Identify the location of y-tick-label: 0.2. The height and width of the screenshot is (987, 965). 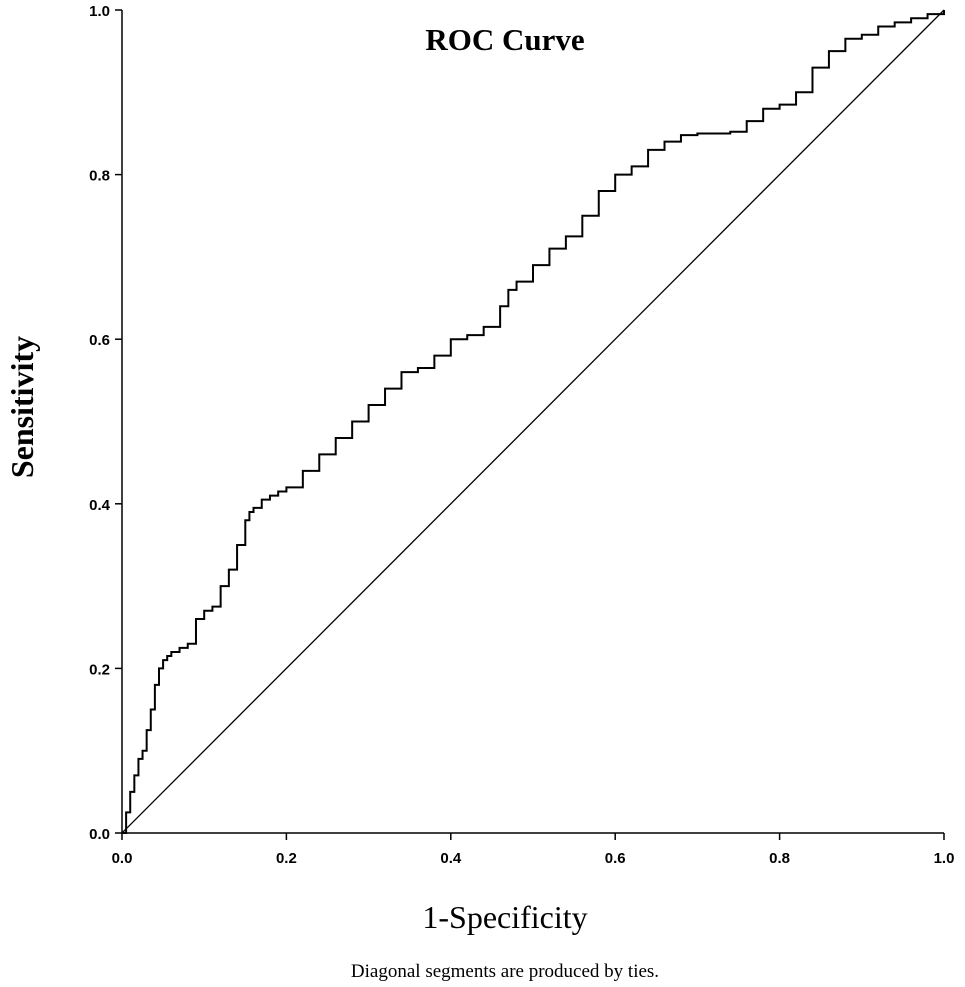
(99, 669).